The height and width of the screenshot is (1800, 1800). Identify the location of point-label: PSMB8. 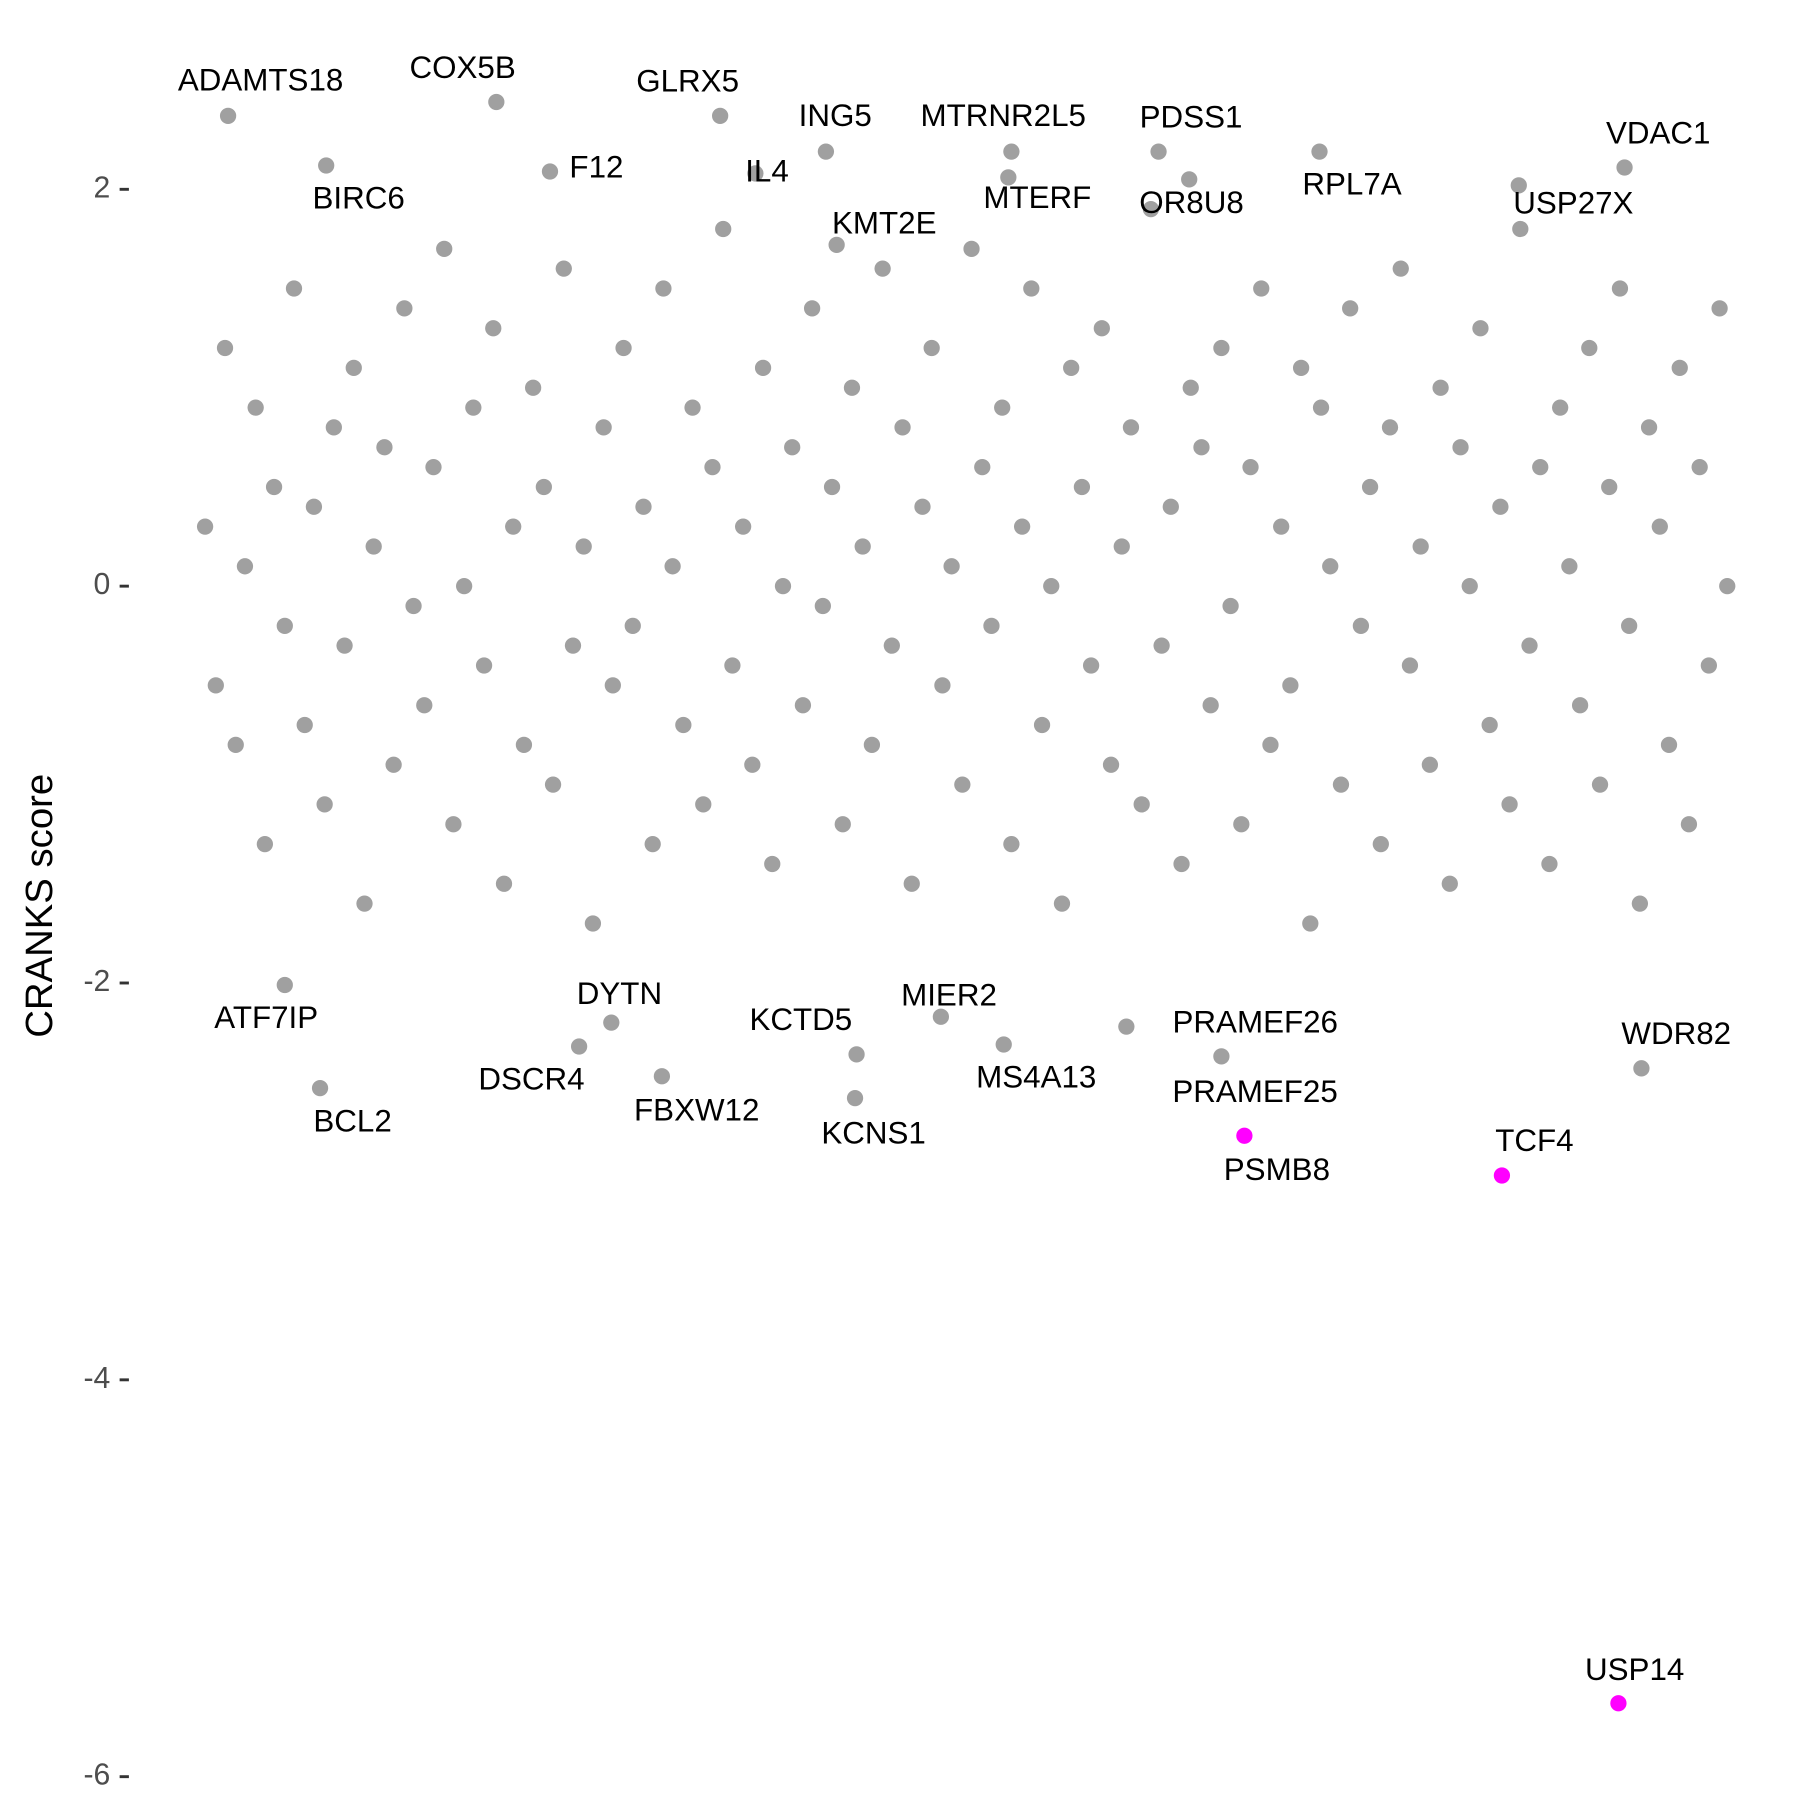
(1277, 1169).